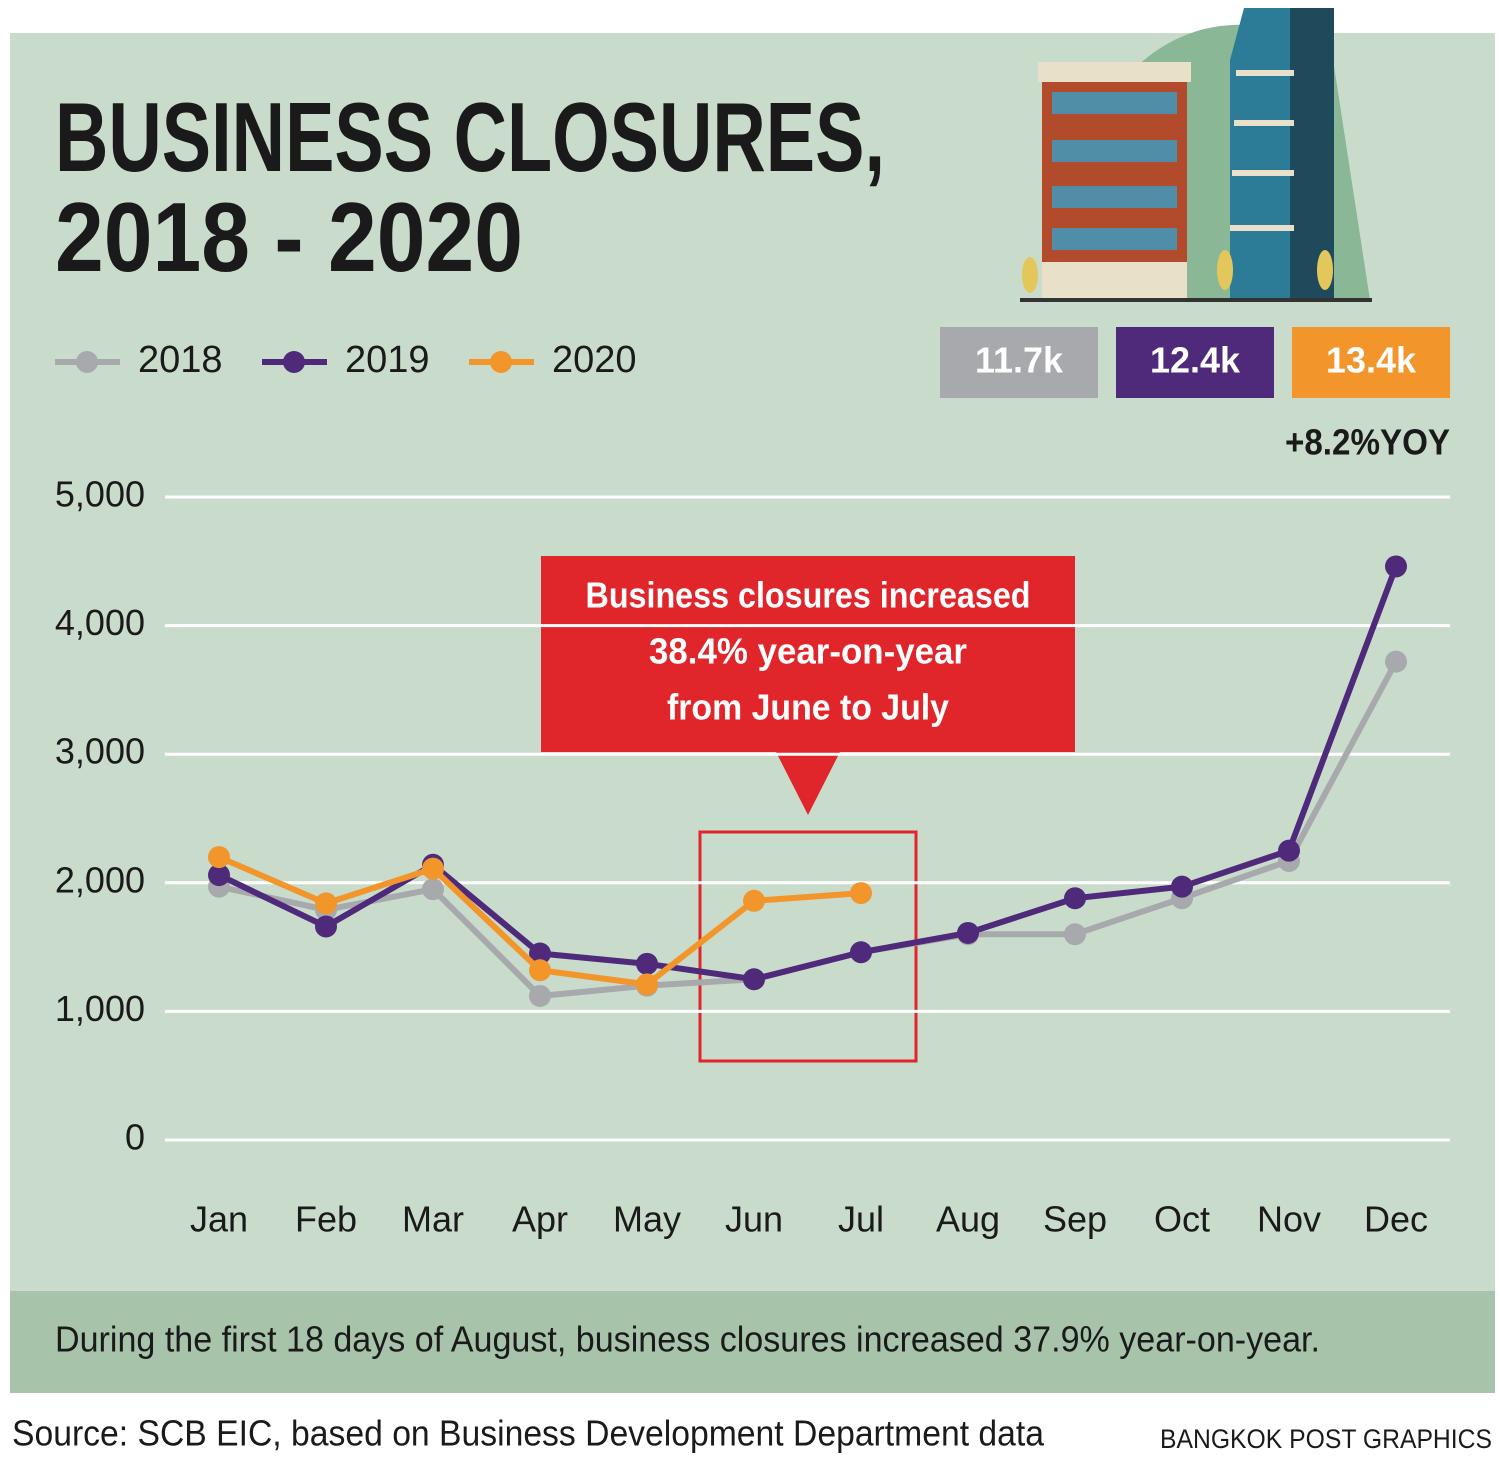 The image size is (1500, 1478). Describe the element at coordinates (387, 360) in the screenshot. I see `legend-label: 2019` at that location.